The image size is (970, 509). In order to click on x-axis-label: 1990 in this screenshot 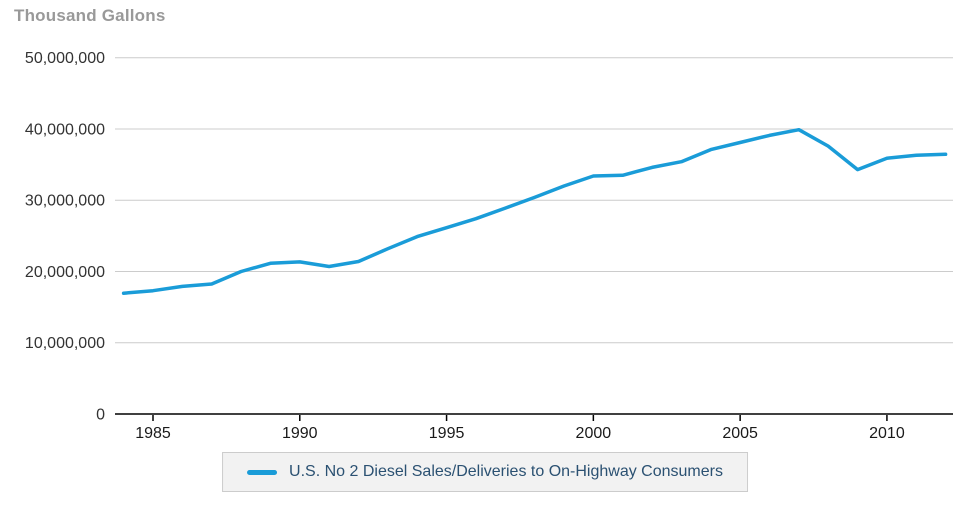, I will do `click(300, 433)`.